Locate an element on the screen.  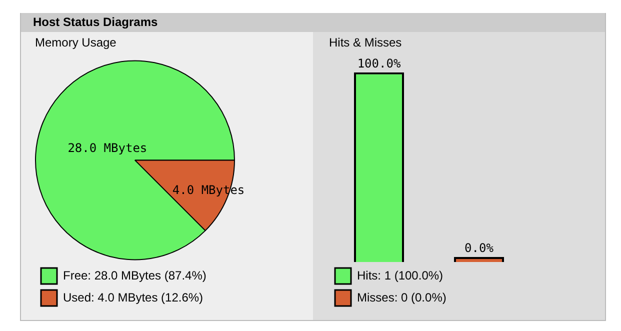
data-label: 100.0% is located at coordinates (379, 63).